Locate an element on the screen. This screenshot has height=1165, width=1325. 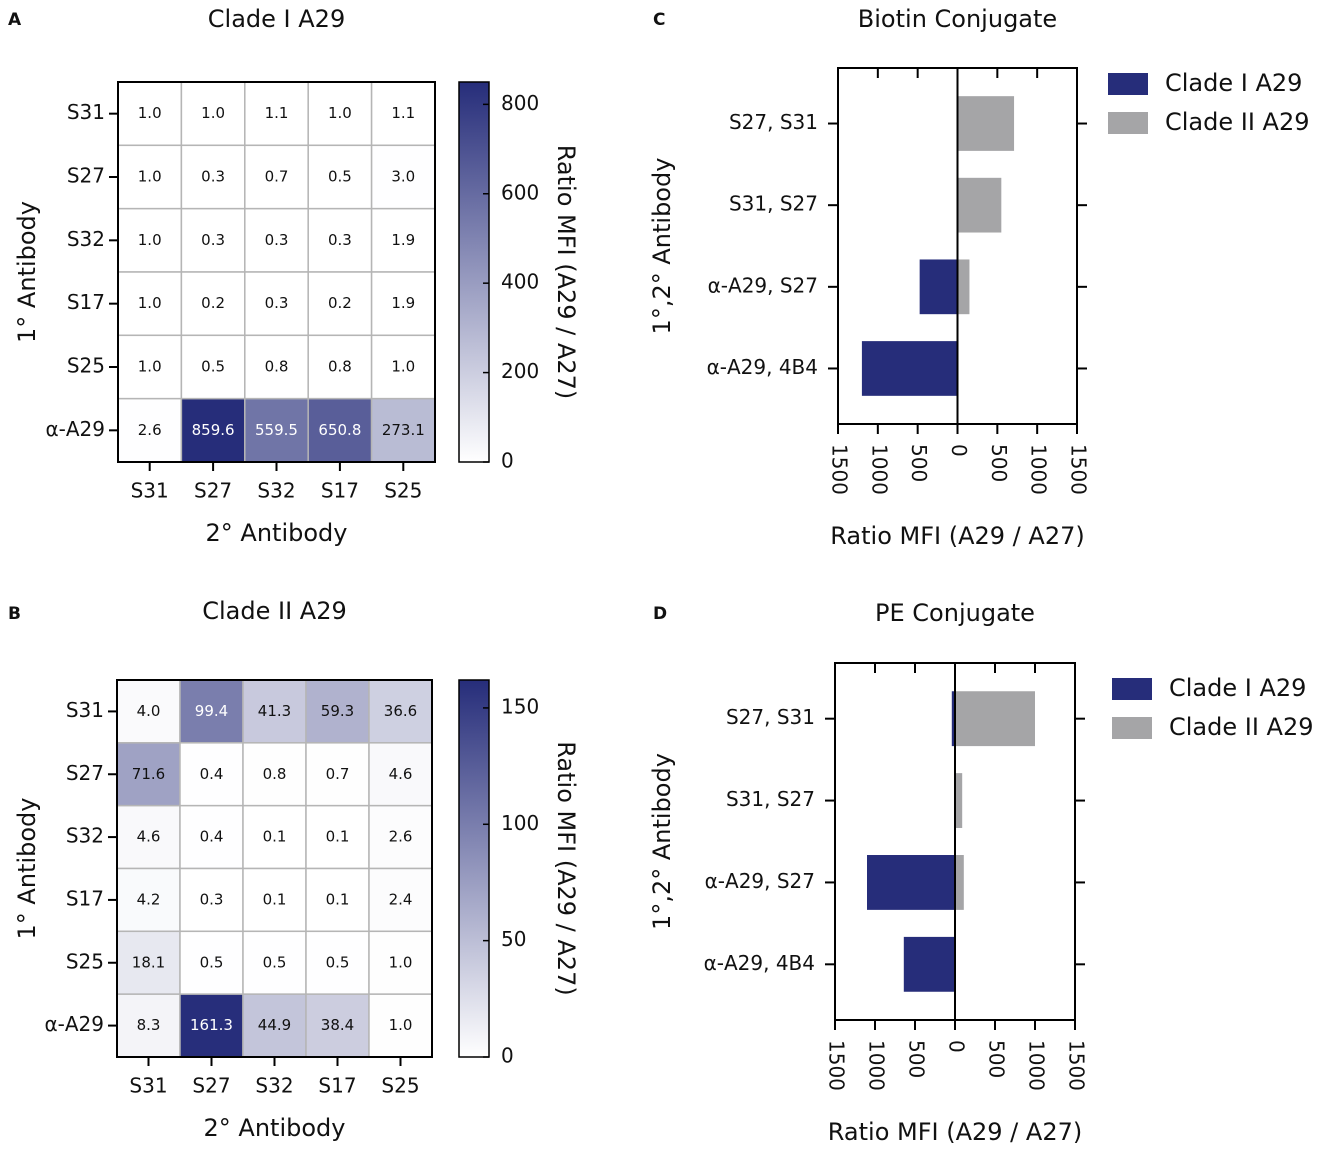
cell-label: 71.6 is located at coordinates (148, 774).